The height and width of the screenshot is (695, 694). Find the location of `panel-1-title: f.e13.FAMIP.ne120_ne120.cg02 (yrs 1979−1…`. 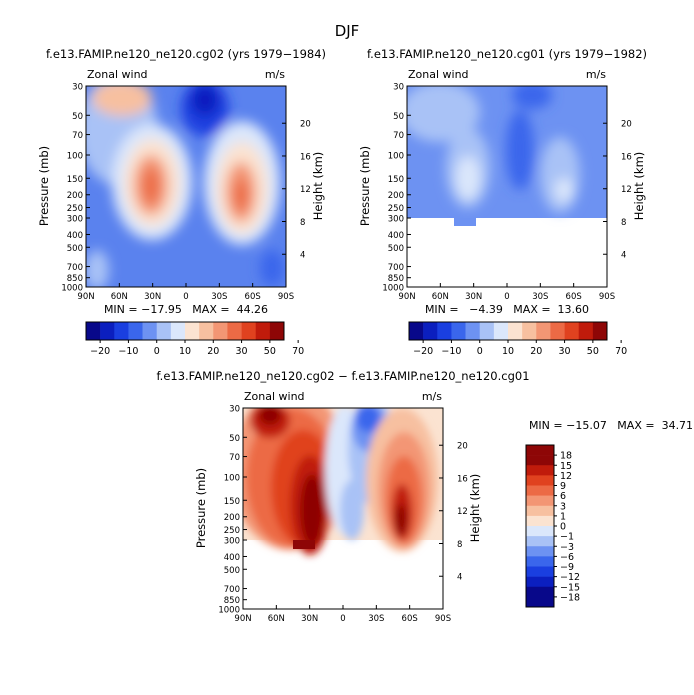

panel-1-title: f.e13.FAMIP.ne120_ne120.cg02 (yrs 1979−1… is located at coordinates (186, 54).